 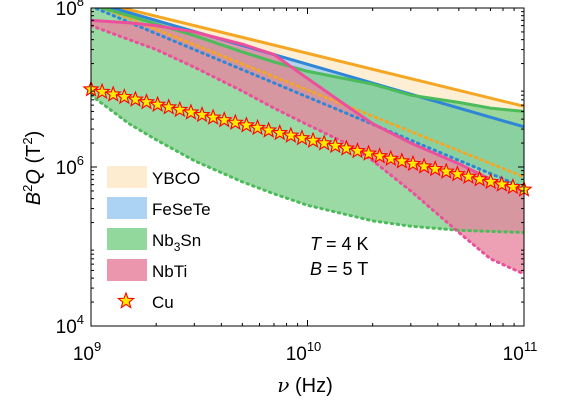 What do you see at coordinates (32, 168) in the screenshot?
I see `y-axis-label: B2Q (T2)` at bounding box center [32, 168].